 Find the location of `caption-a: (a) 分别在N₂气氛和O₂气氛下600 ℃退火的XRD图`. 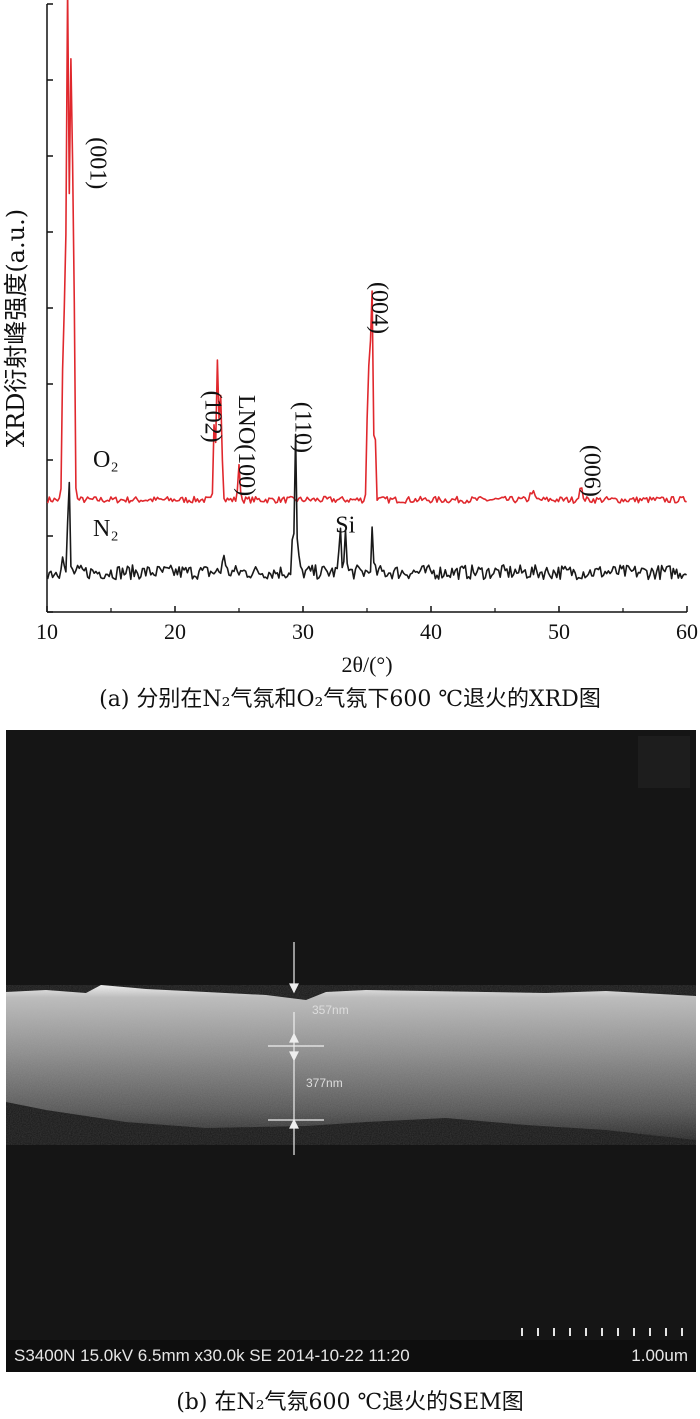

caption-a: (a) 分别在N₂气氛和O₂气氛下600 ℃退火的XRD图 is located at coordinates (350, 699).